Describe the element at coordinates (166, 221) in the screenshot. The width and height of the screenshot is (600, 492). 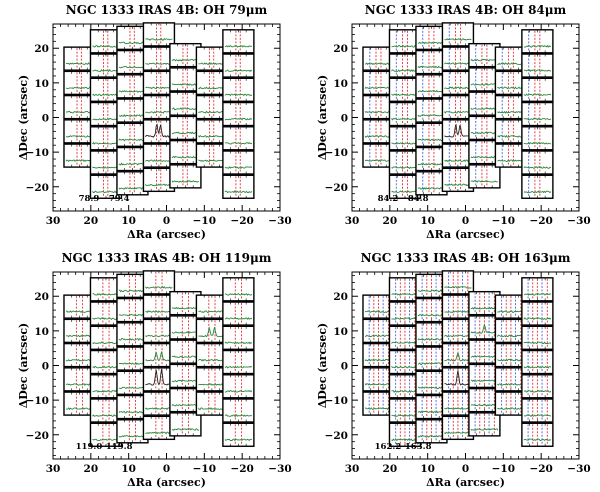
I see `x-tick-label: 0` at that location.